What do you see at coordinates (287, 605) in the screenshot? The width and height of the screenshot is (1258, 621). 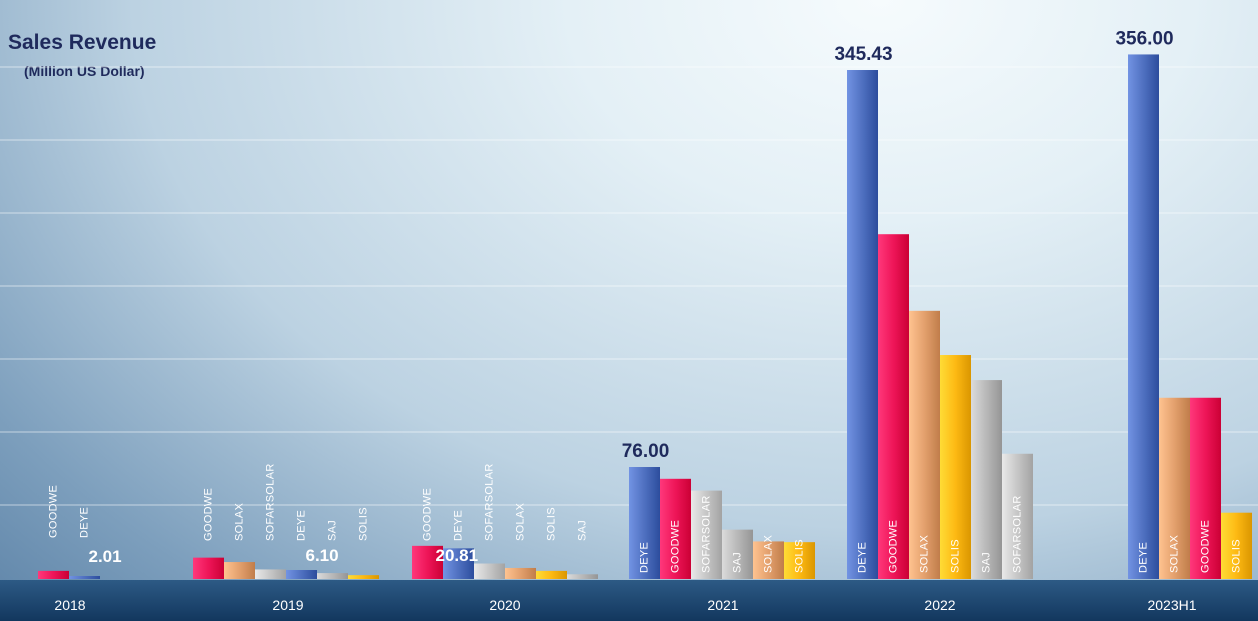 I see `x-tick-label: 2019` at bounding box center [287, 605].